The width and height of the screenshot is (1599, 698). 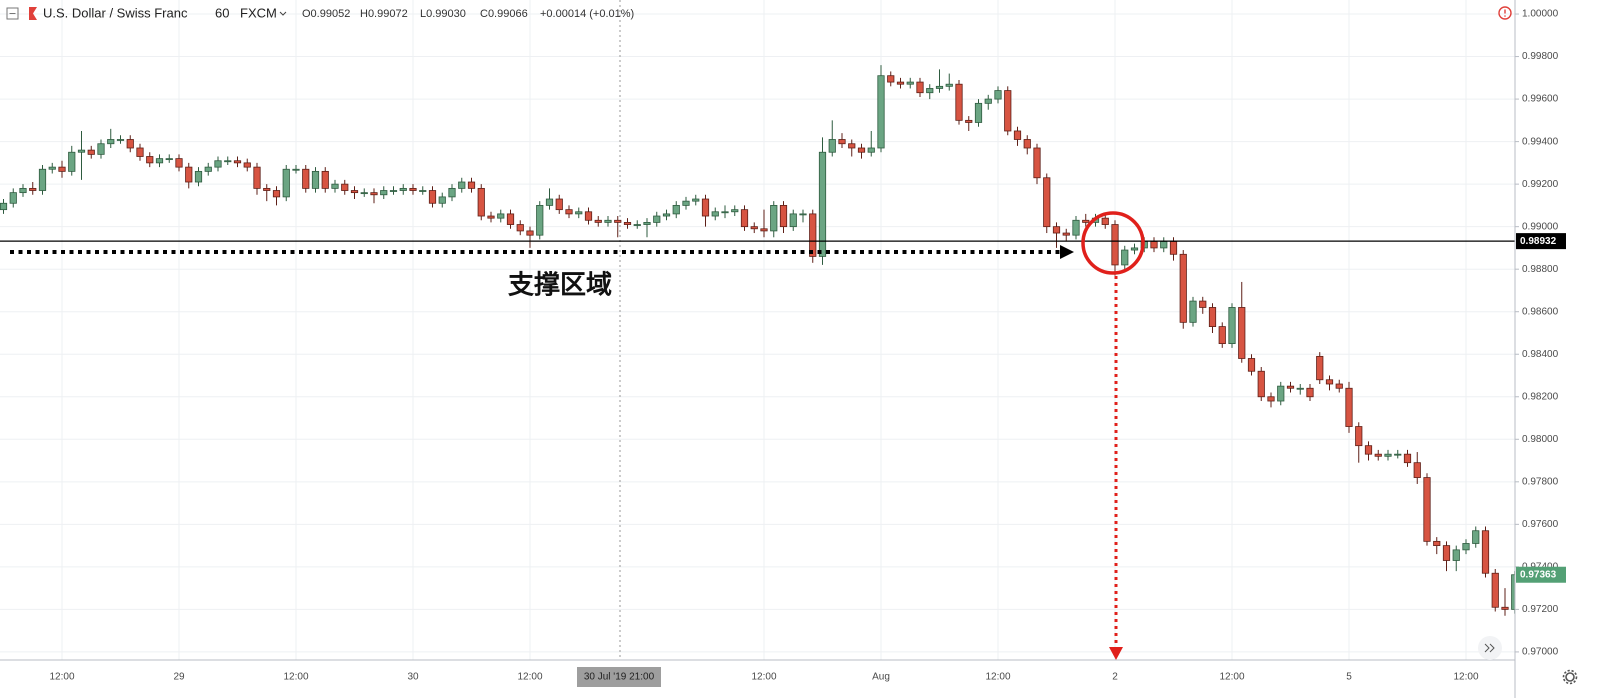 What do you see at coordinates (1540, 184) in the screenshot?
I see `y-tick-label: 0.99200` at bounding box center [1540, 184].